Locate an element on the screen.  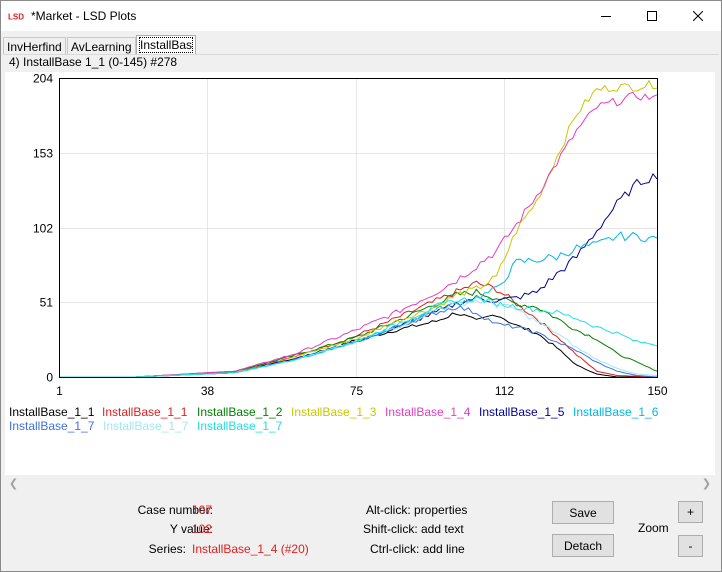
scroll-right-icon: ❯ is located at coordinates (706, 484).